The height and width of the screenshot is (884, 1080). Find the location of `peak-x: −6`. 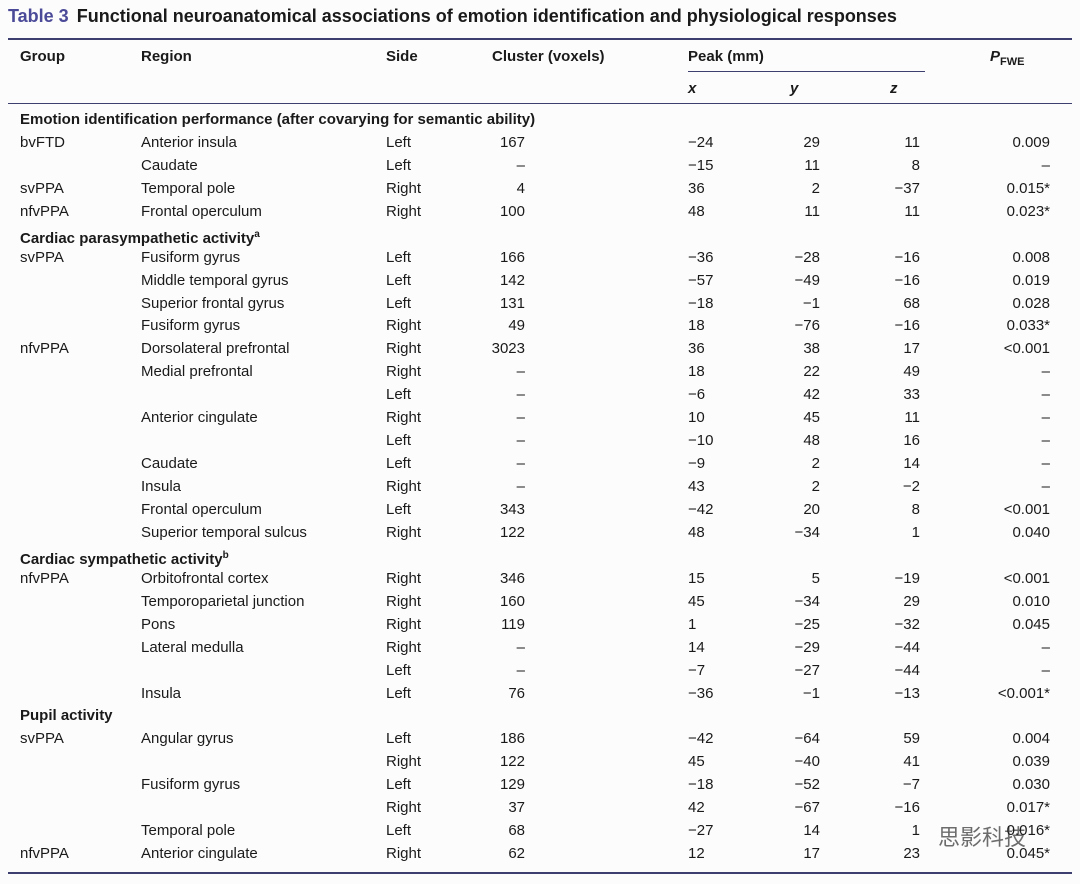

peak-x: −6 is located at coordinates (697, 395).